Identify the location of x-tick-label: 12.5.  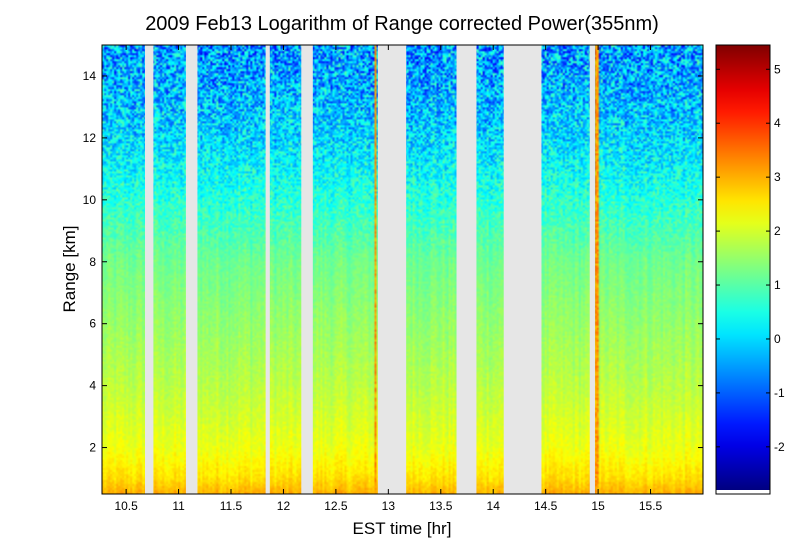
(336, 506).